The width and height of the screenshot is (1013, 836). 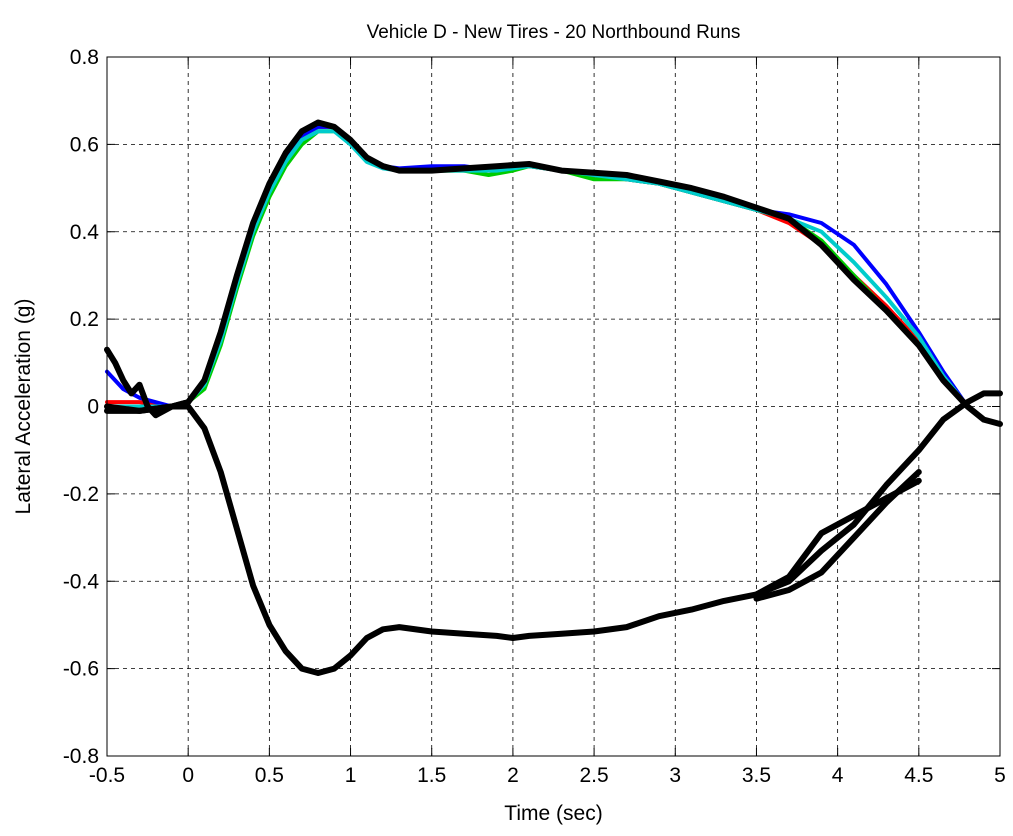 What do you see at coordinates (756, 775) in the screenshot?
I see `x-tick-label: 3.5` at bounding box center [756, 775].